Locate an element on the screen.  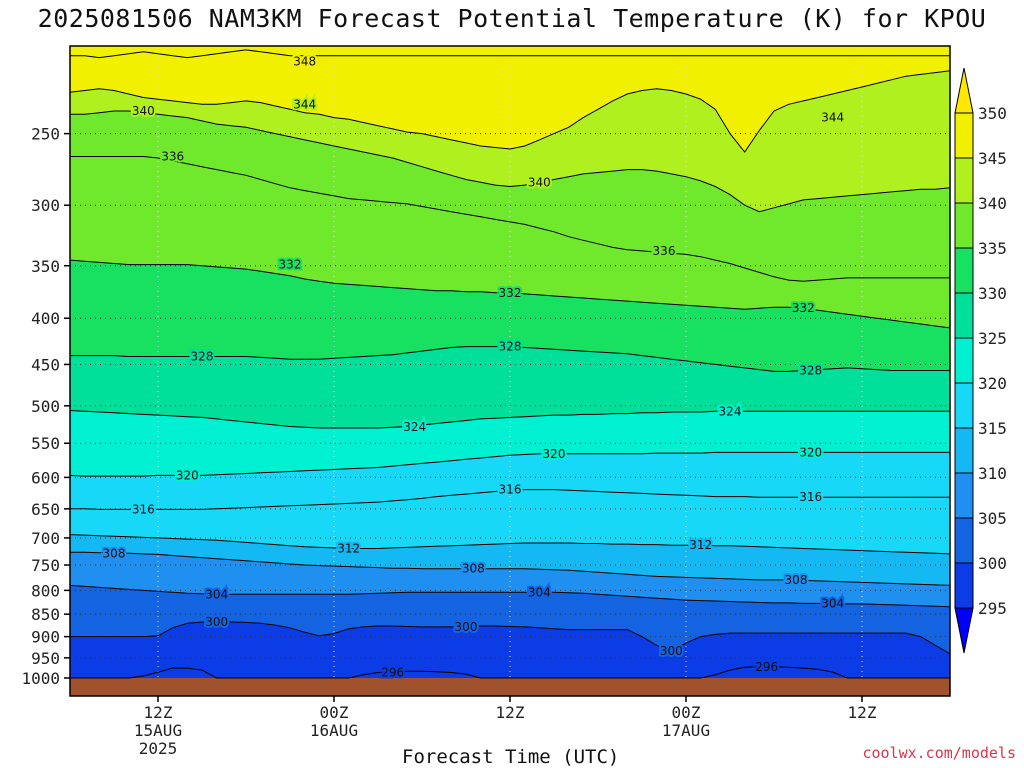
colorbar-label-325: 325 is located at coordinates (992, 338).